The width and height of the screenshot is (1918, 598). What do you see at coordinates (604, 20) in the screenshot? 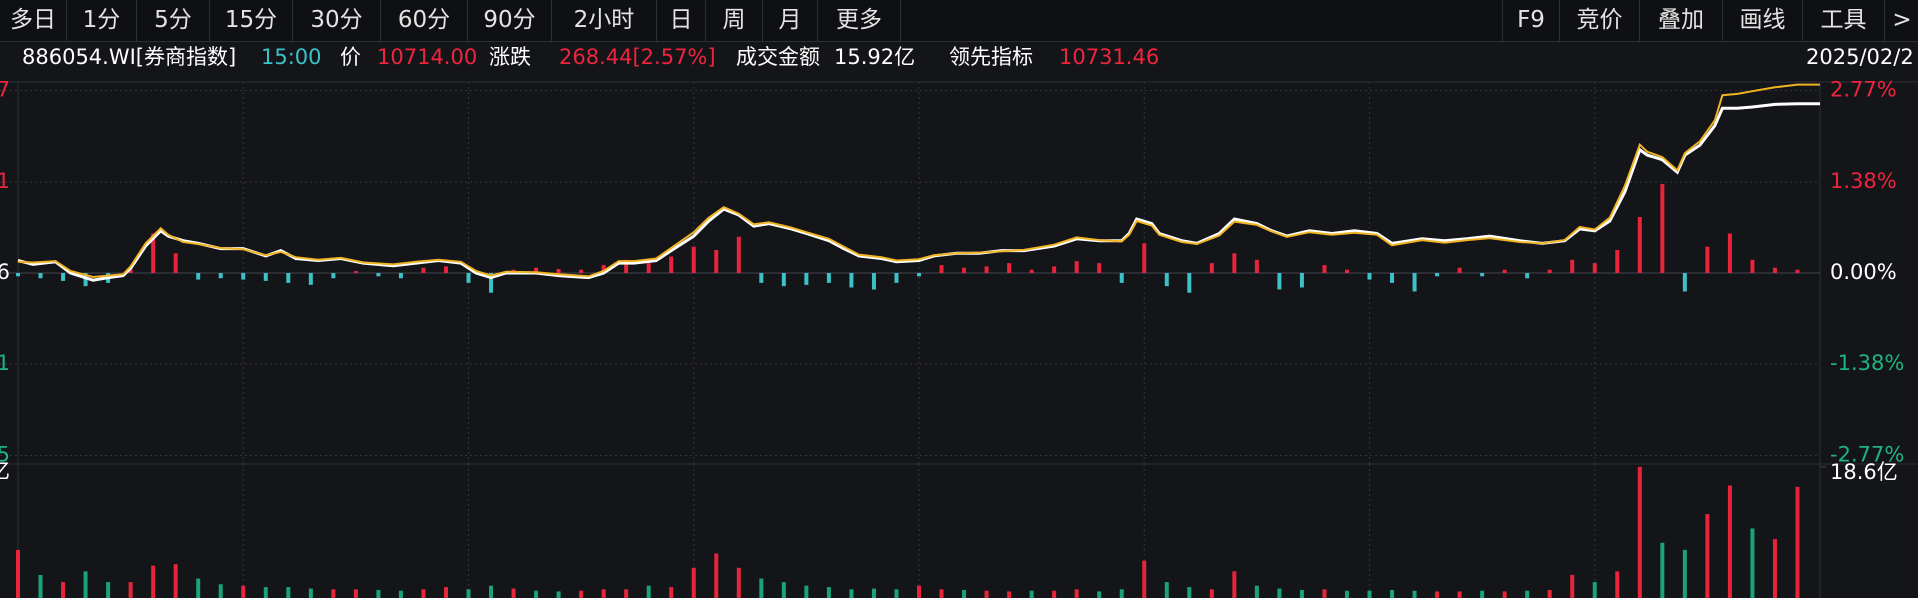
I see `tab: 2小时` at bounding box center [604, 20].